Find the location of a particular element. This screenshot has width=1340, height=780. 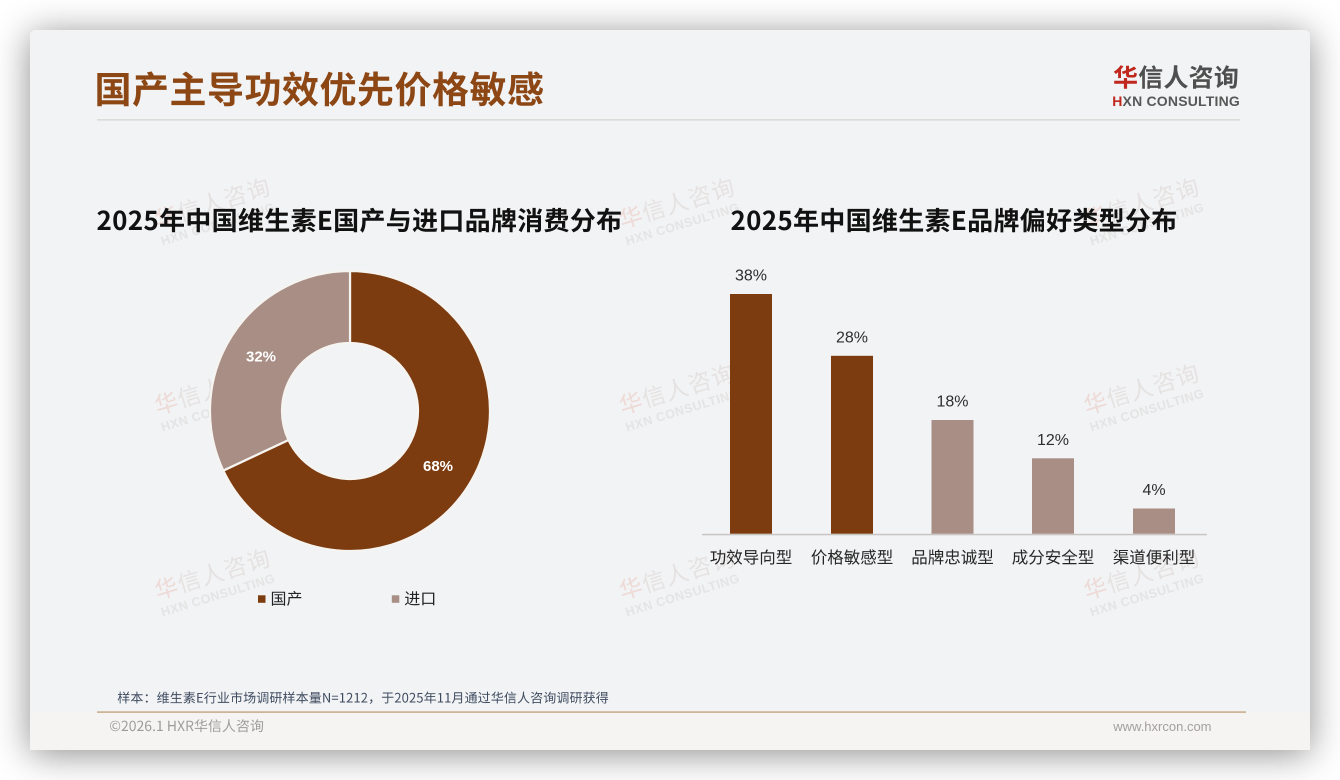

svg-text: 4% is located at coordinates (1153, 490).